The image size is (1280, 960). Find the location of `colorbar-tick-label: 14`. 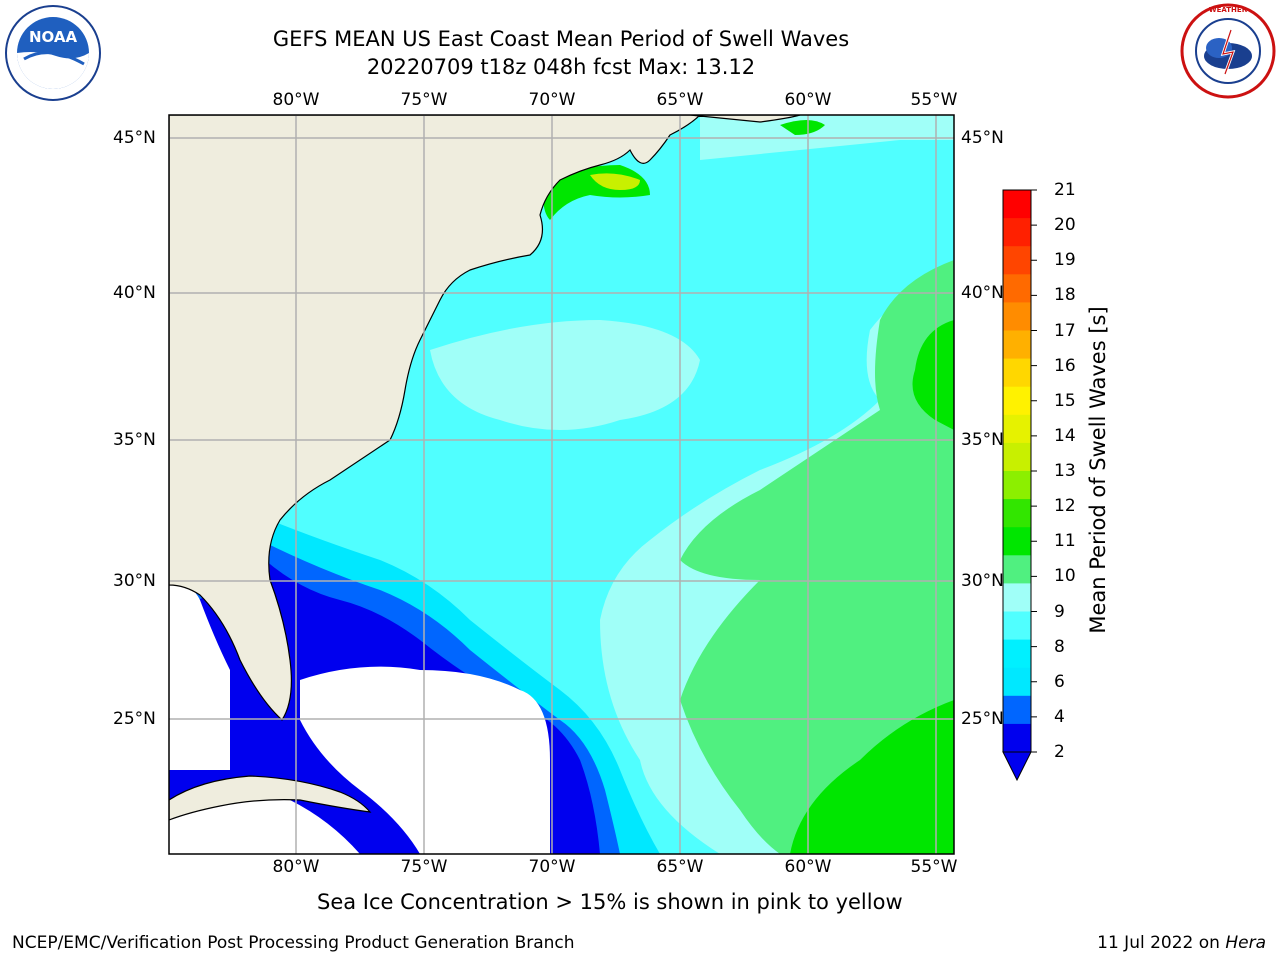

colorbar-tick-label: 14 is located at coordinates (1065, 435).